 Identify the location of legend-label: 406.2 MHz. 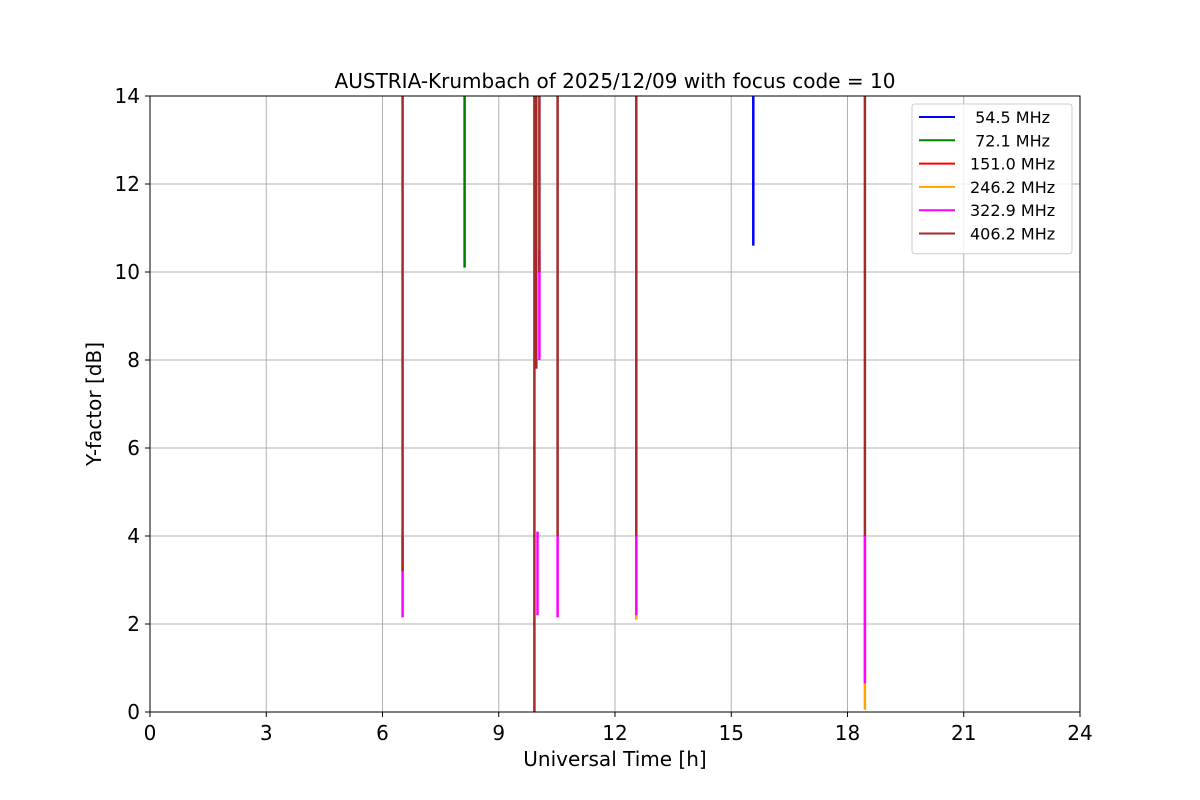
(1012, 234).